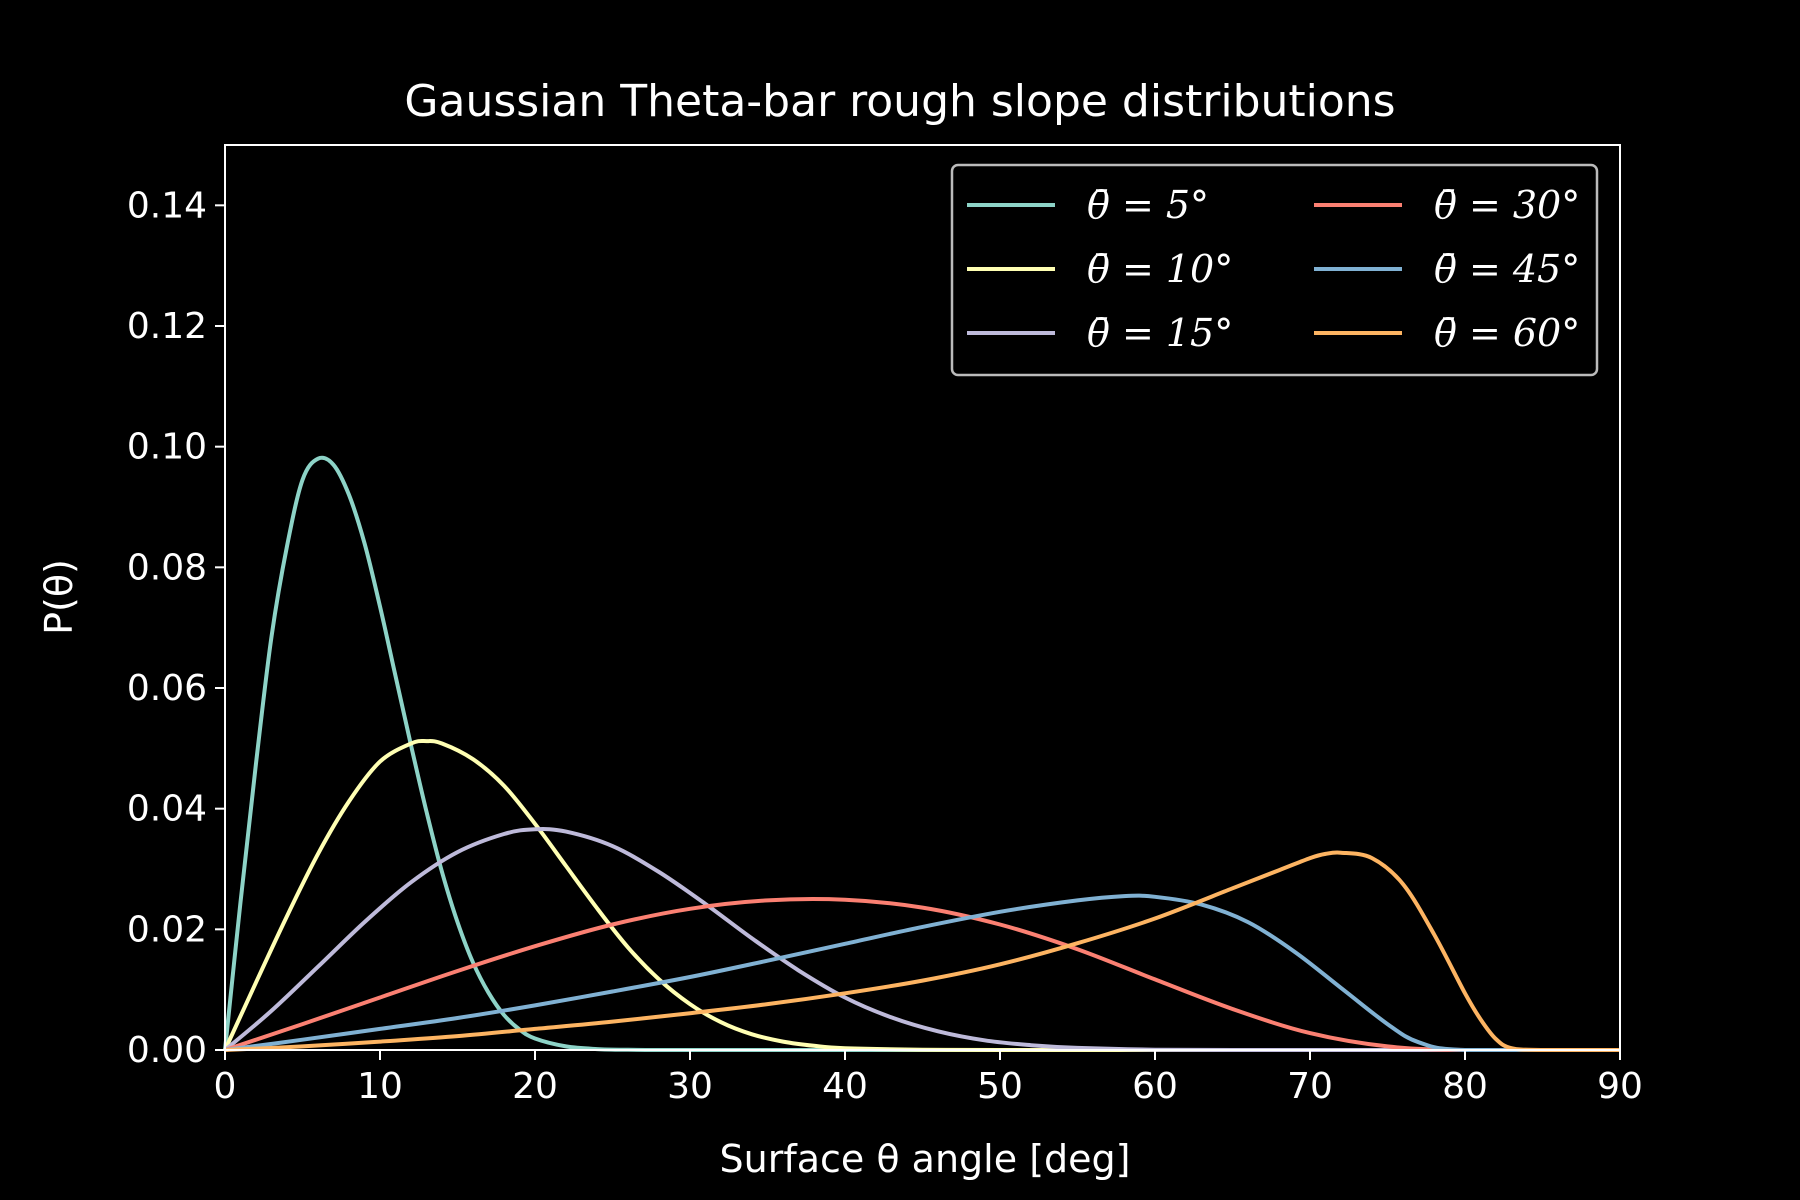 The height and width of the screenshot is (1200, 1800). Describe the element at coordinates (1148, 205) in the screenshot. I see `legend-label-0: θ̄ = 5°` at that location.